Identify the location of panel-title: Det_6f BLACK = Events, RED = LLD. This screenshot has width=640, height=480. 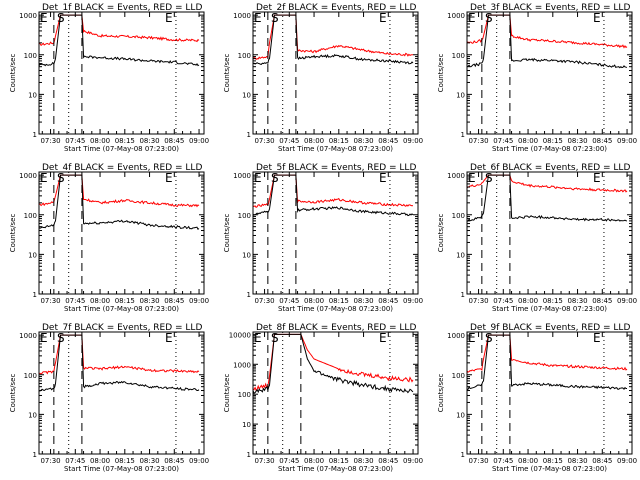
(550, 168).